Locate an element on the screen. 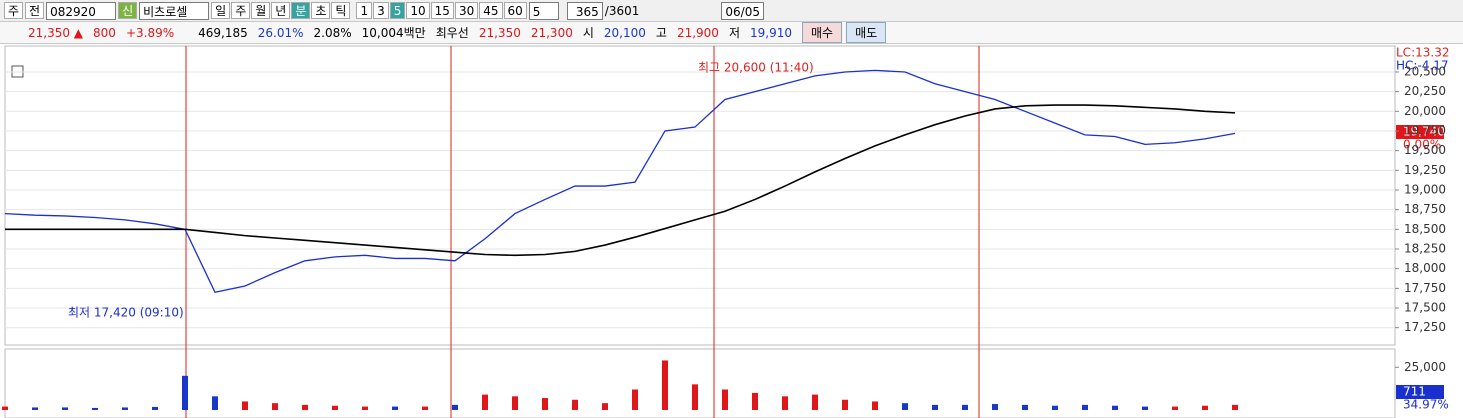 Image resolution: width=1463 pixels, height=418 pixels. y-tick-label: 18,000 is located at coordinates (1425, 268).